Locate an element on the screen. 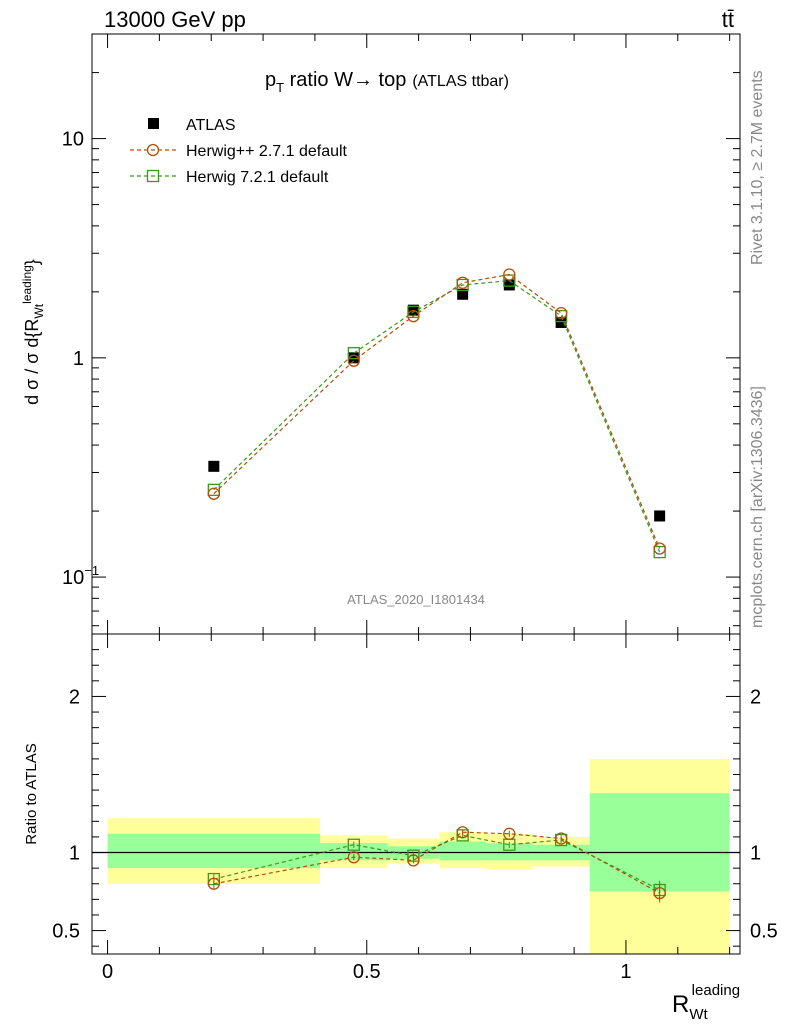  ratio-y-tick-label-right: 2 is located at coordinates (755, 697).